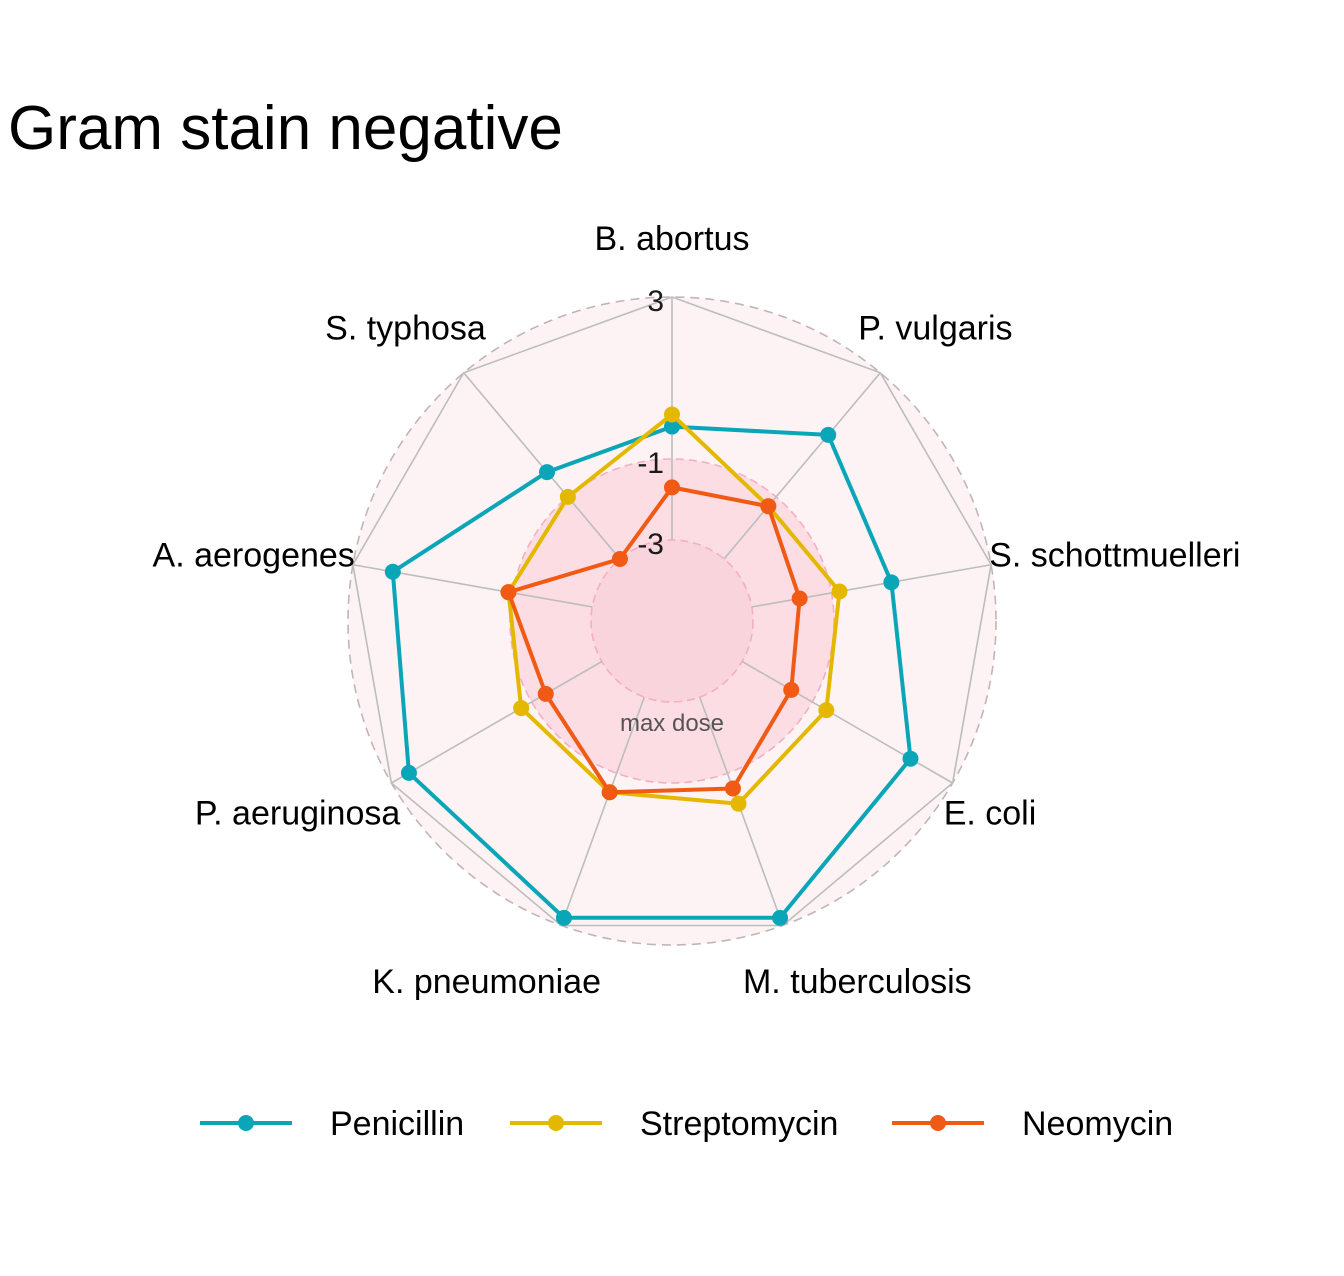 The width and height of the screenshot is (1344, 1276). I want to click on category-label: P. aeruginosa, so click(298, 814).